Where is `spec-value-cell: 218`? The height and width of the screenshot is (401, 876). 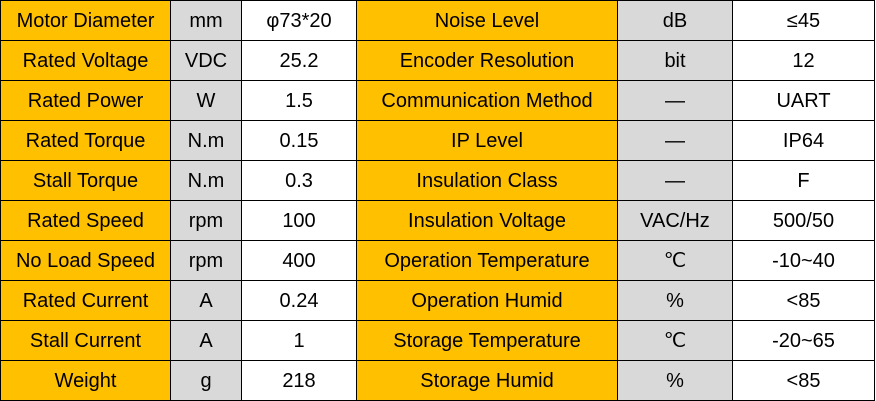 spec-value-cell: 218 is located at coordinates (299, 380).